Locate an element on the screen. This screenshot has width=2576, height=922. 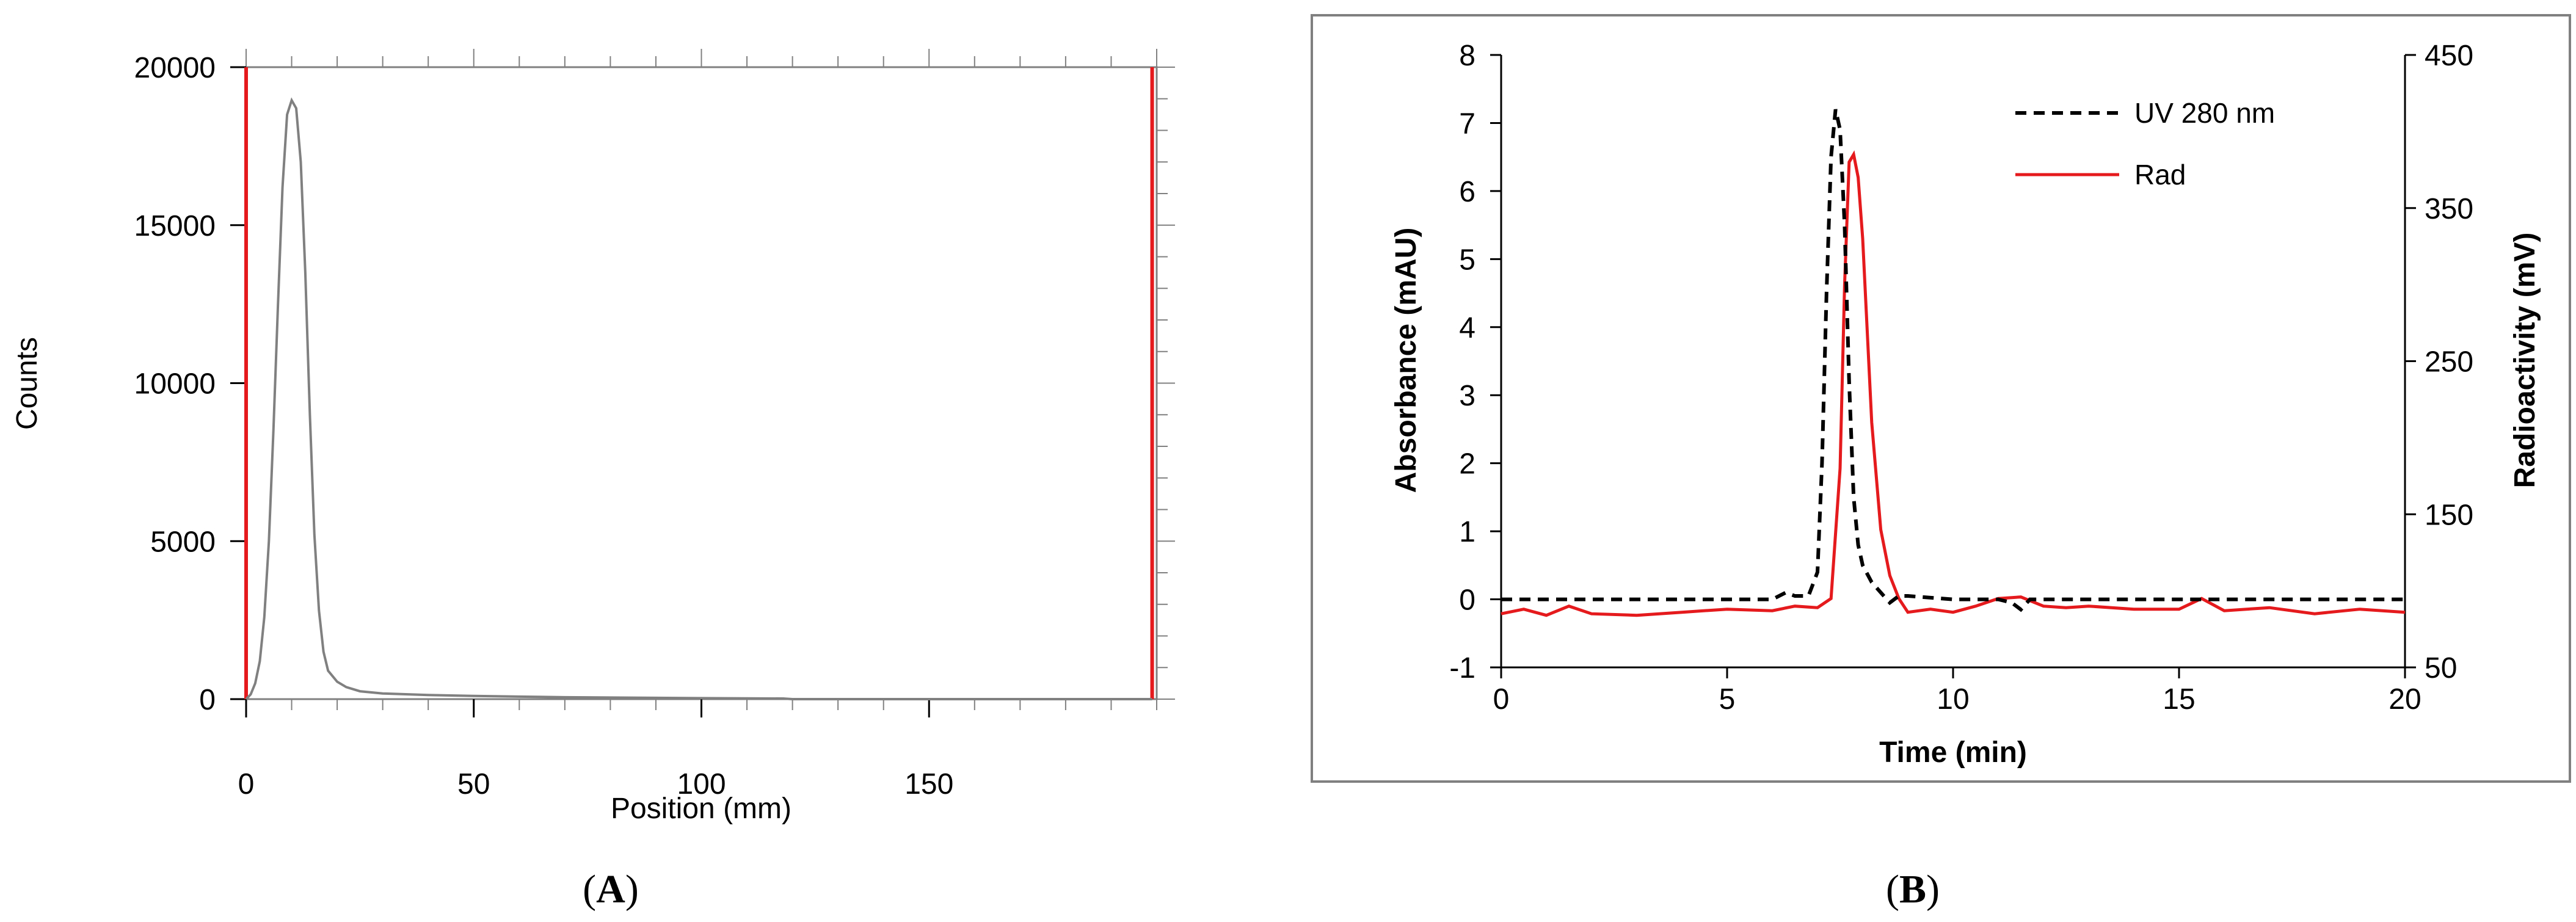
panel-b-y-axis-label: Absorbance (mAU) is located at coordinates (1406, 361).